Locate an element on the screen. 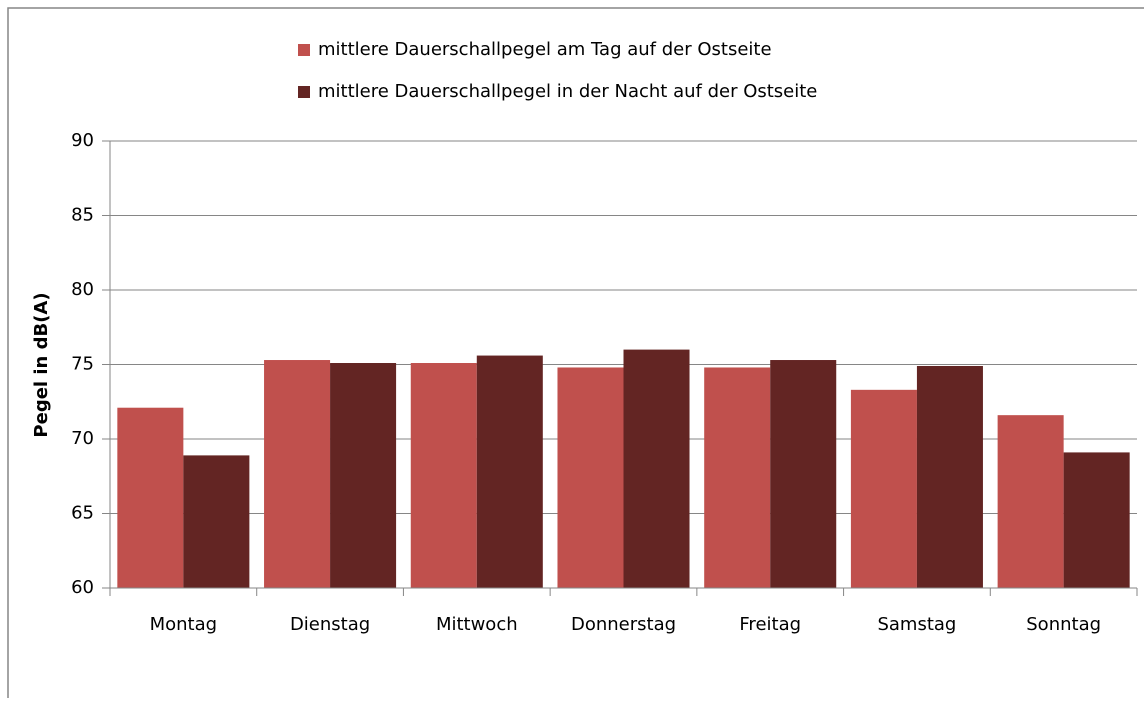  y-axis-label: Pegel in dB(A) is located at coordinates (41, 364).